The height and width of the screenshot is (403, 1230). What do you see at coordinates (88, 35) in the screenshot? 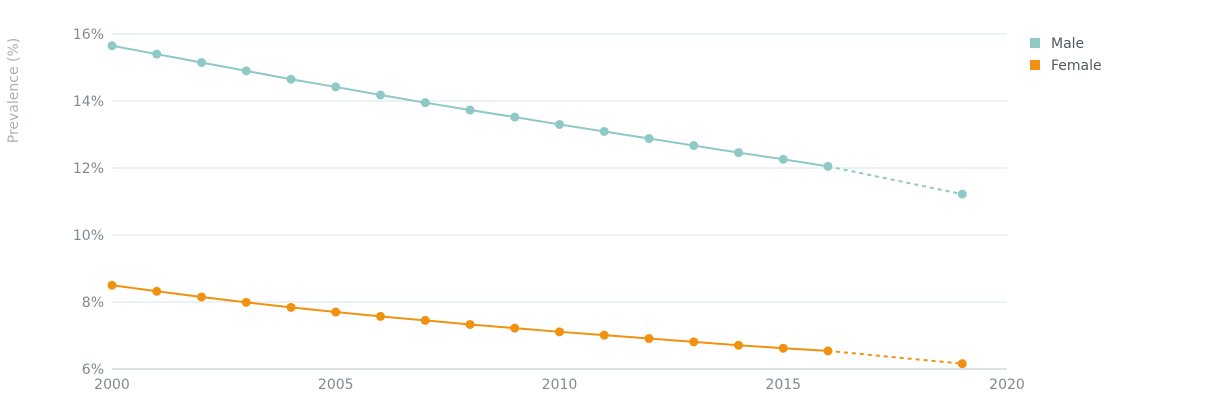
I see `y-tick-label: 16%` at bounding box center [88, 35].